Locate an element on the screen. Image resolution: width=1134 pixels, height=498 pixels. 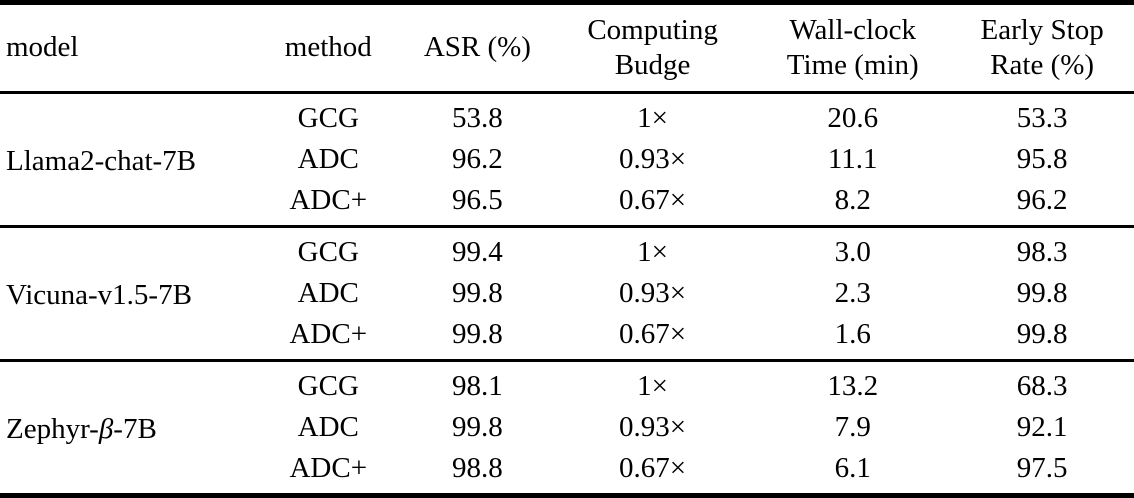
wallclock-cell: 13.2 is located at coordinates (853, 386).